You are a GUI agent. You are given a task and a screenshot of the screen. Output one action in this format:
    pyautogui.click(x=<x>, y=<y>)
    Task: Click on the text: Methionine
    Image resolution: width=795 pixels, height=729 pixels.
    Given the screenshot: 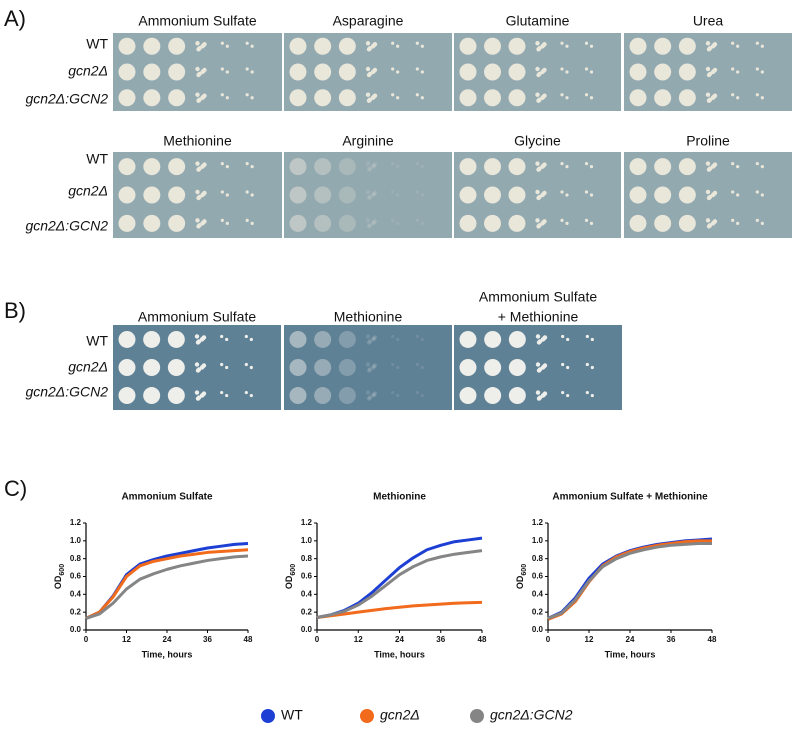 What is the action you would take?
    pyautogui.click(x=368, y=317)
    